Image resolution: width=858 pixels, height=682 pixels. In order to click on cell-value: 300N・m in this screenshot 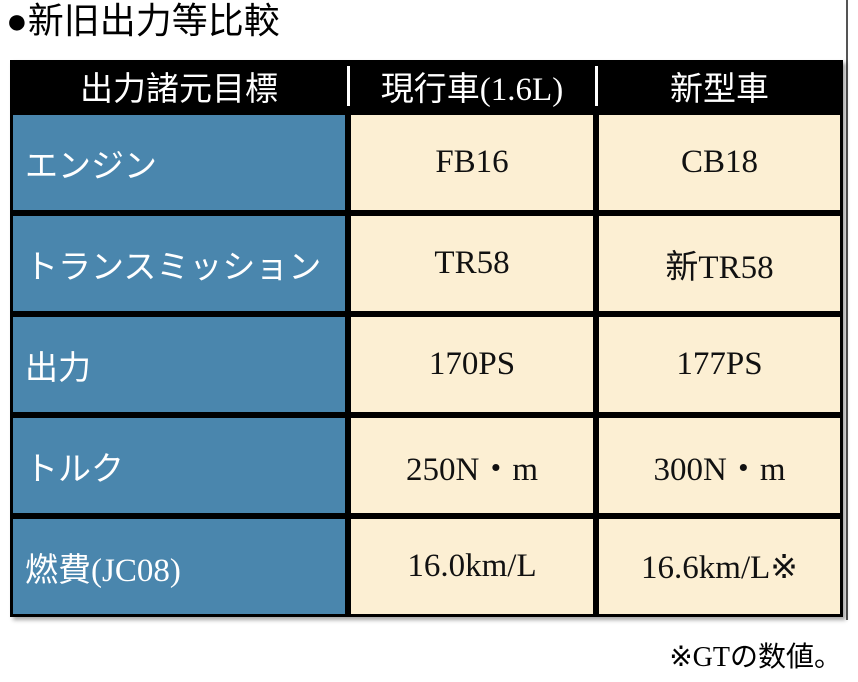, I will do `click(719, 465)`.